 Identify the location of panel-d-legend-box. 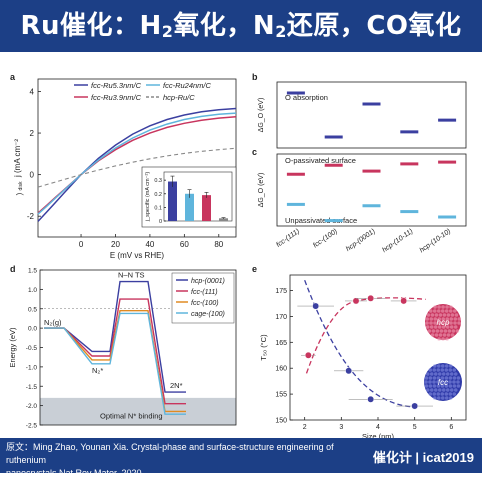
(203, 298).